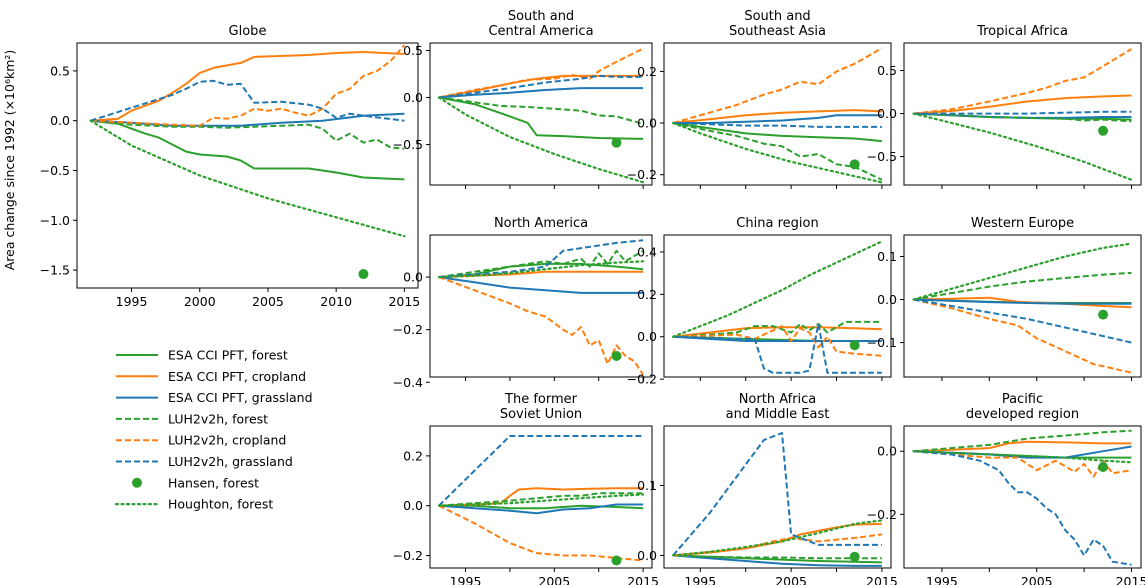 Image resolution: width=1145 pixels, height=585 pixels. What do you see at coordinates (541, 407) in the screenshot?
I see `panel-title: The former Soviet Union` at bounding box center [541, 407].